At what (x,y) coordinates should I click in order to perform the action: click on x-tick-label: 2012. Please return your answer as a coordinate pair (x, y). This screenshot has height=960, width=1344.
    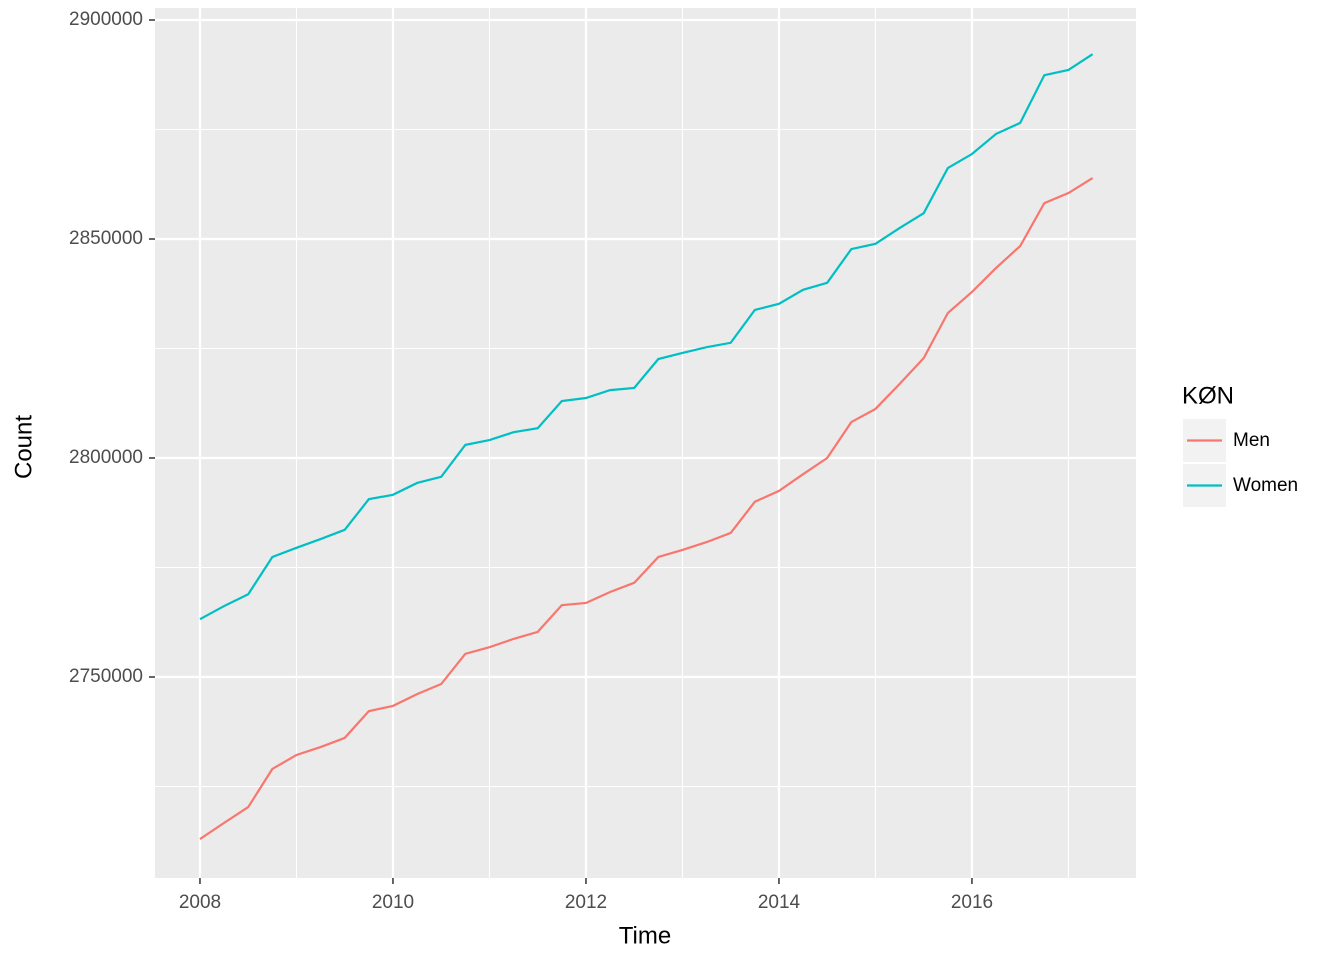
    Looking at the image, I should click on (586, 902).